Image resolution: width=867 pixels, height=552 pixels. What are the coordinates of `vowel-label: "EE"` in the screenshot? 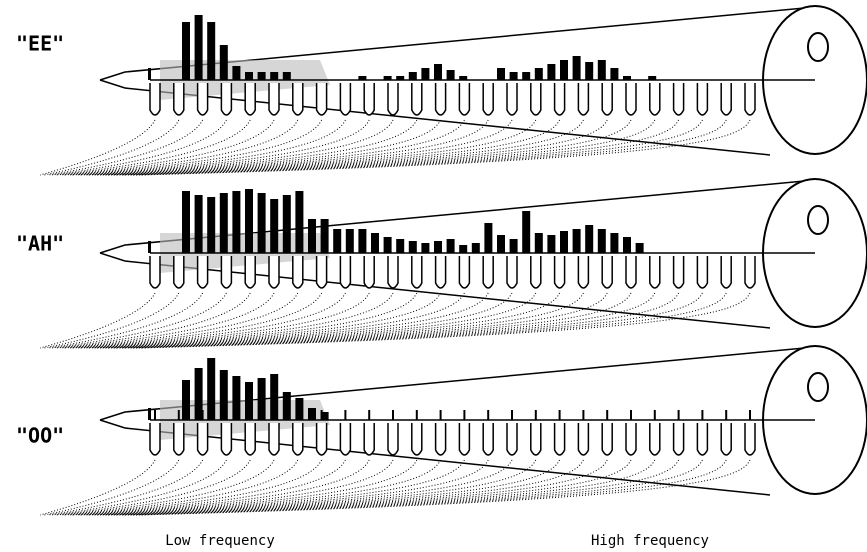 It's located at (40, 44).